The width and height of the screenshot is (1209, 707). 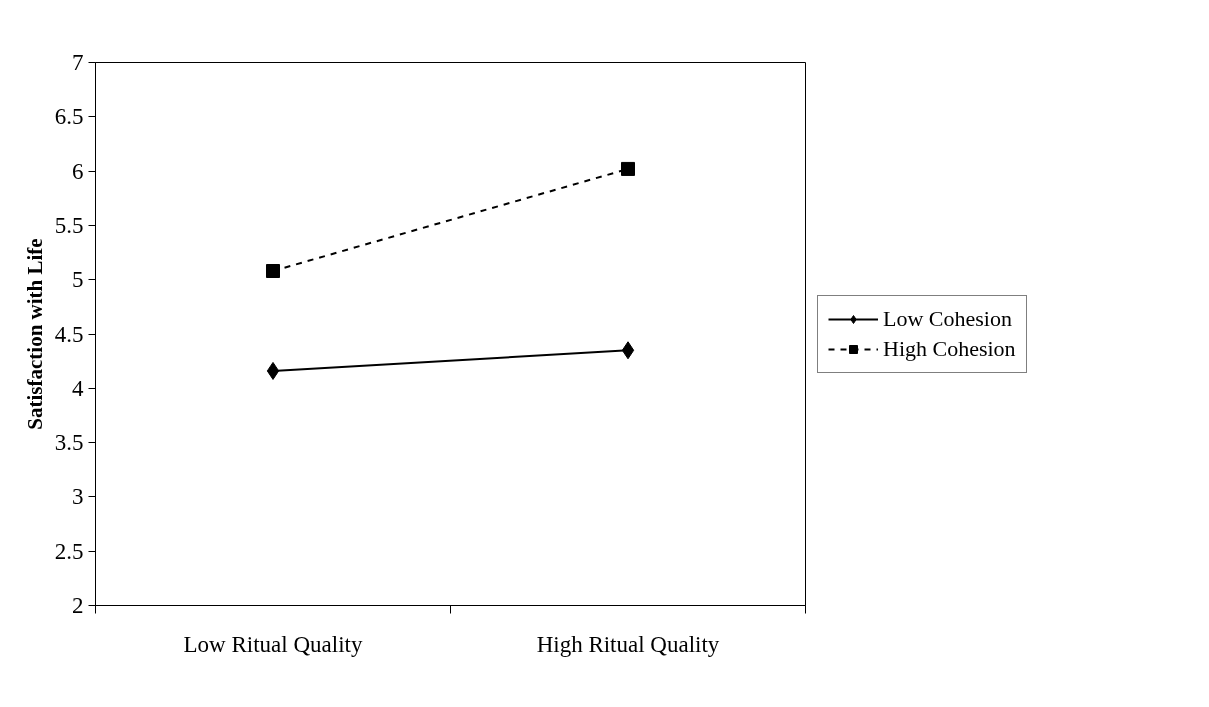 I want to click on y-tick-label: 5, so click(x=78, y=280).